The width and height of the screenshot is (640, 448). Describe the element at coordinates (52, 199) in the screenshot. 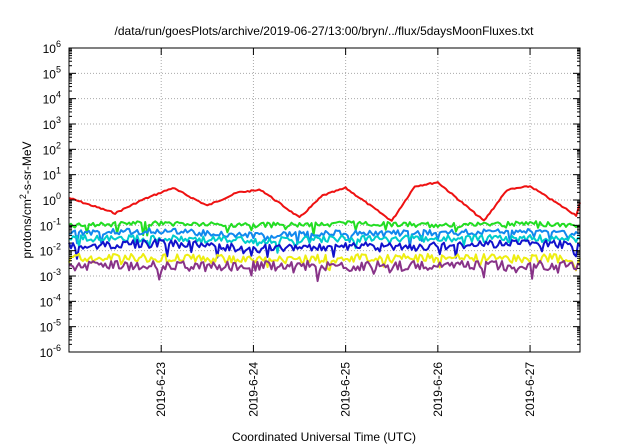

I see `y-tick-label: 10⁰` at that location.